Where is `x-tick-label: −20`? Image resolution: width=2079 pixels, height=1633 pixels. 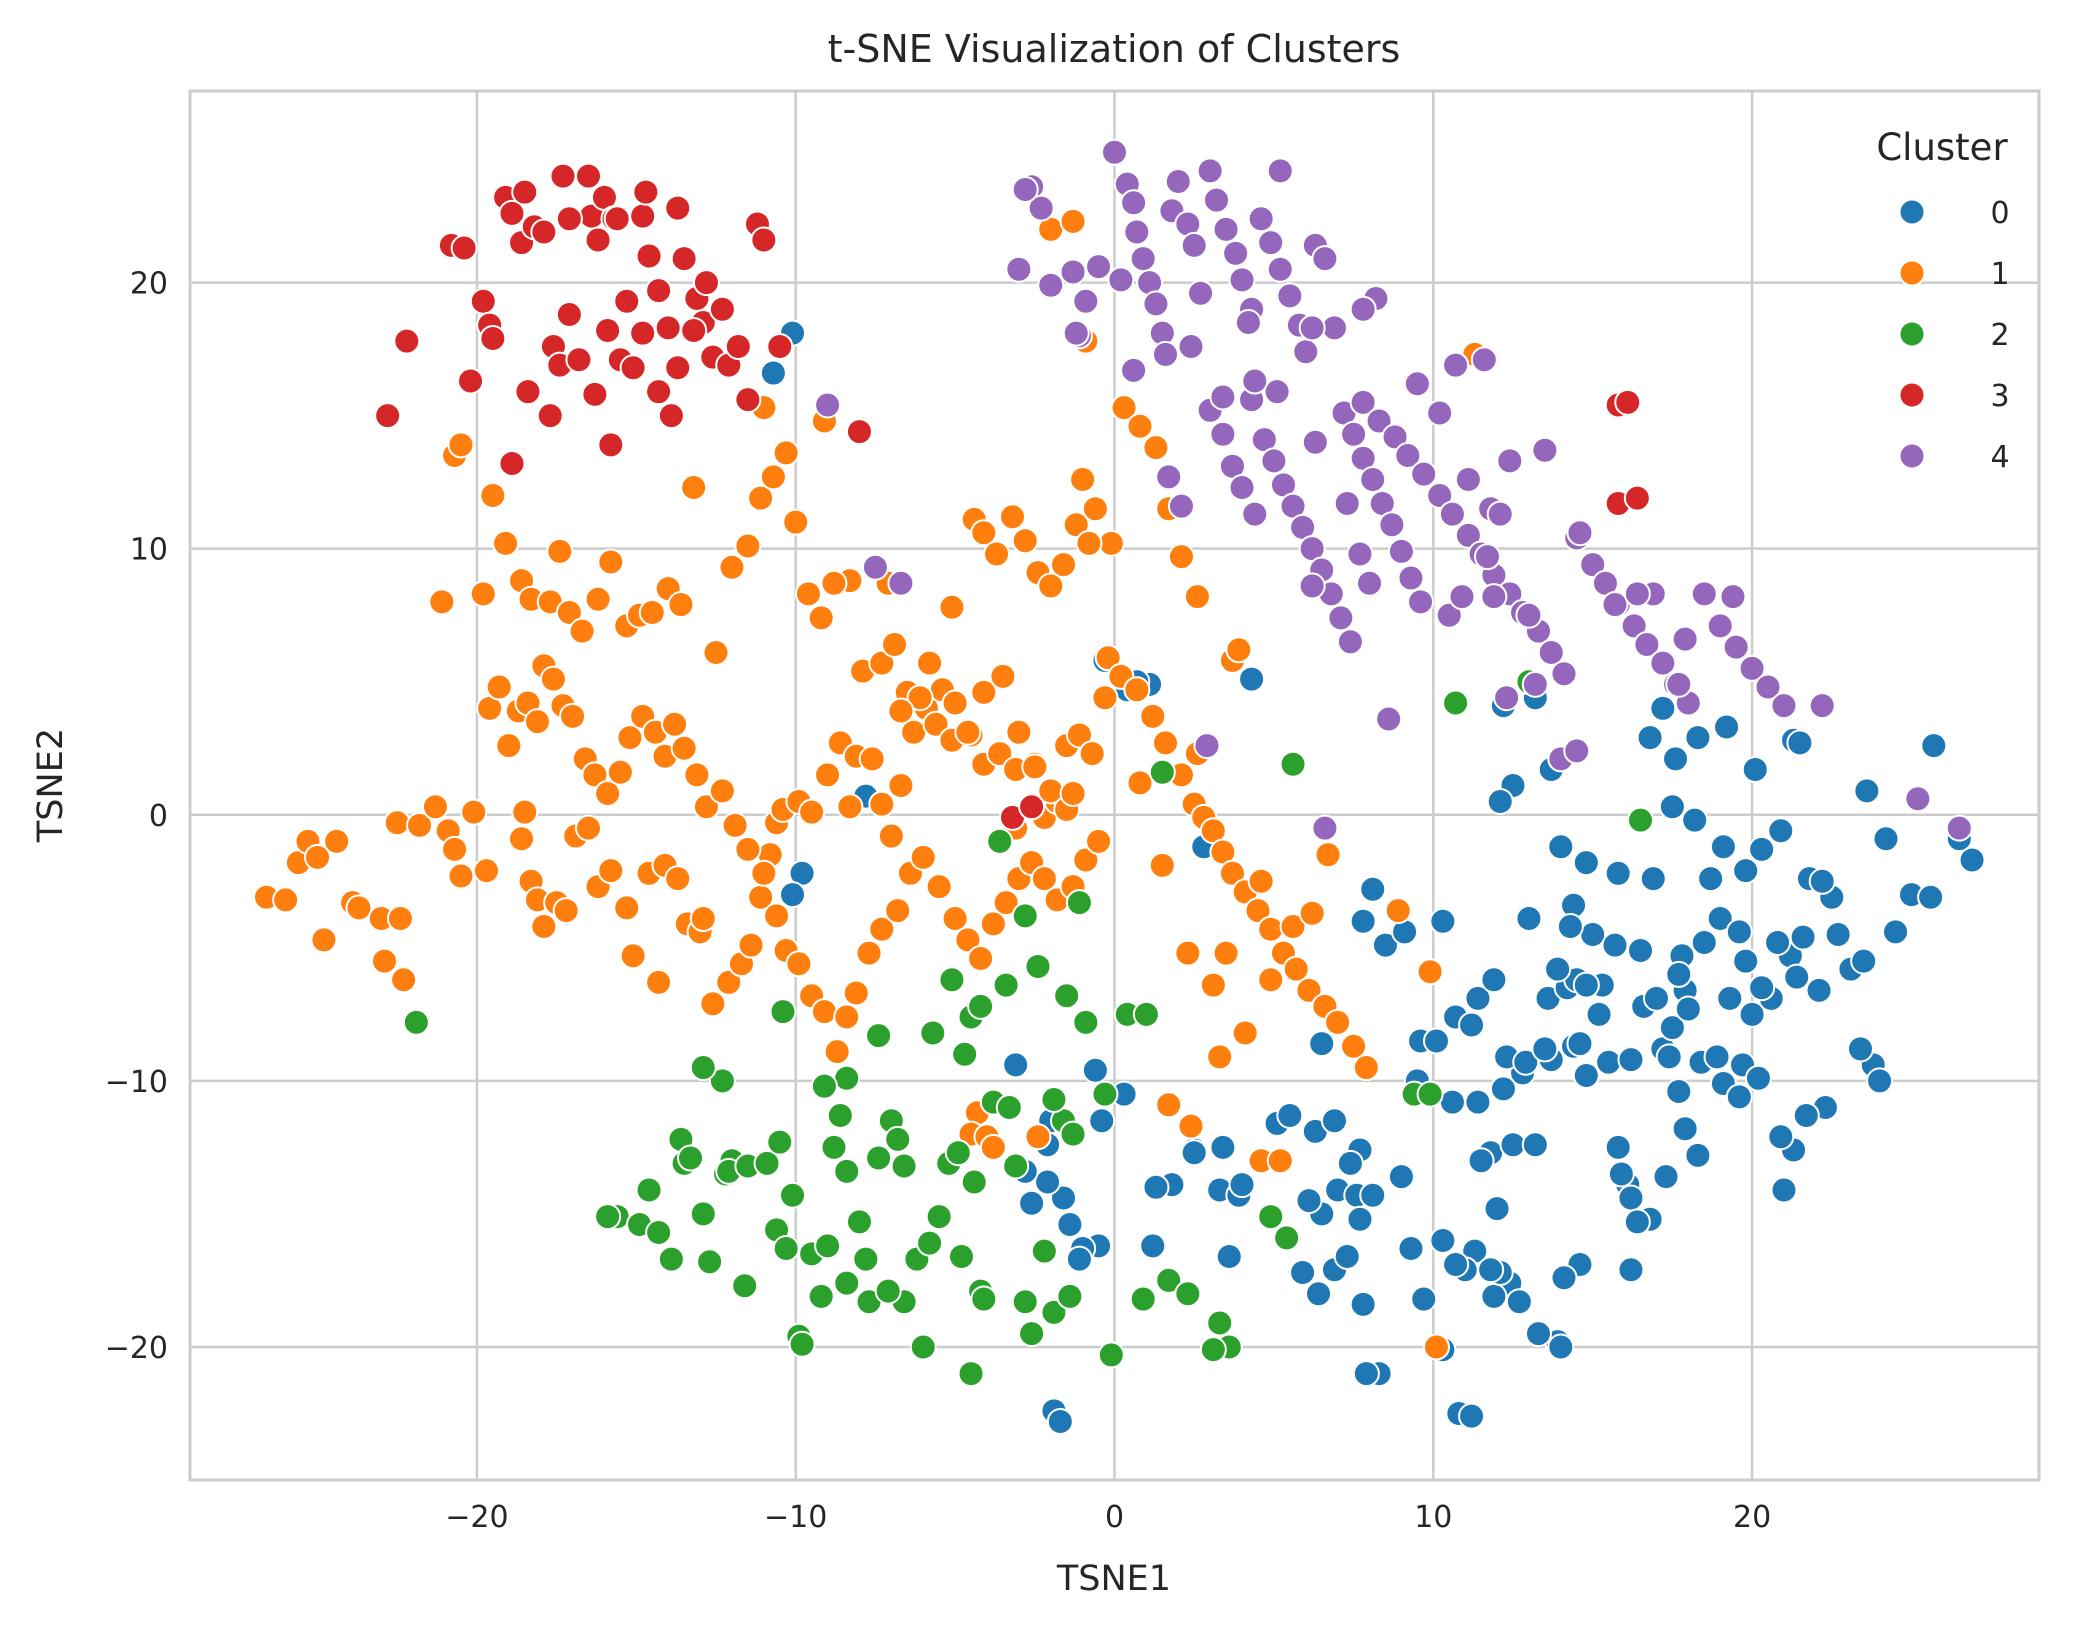 x-tick-label: −20 is located at coordinates (476, 1517).